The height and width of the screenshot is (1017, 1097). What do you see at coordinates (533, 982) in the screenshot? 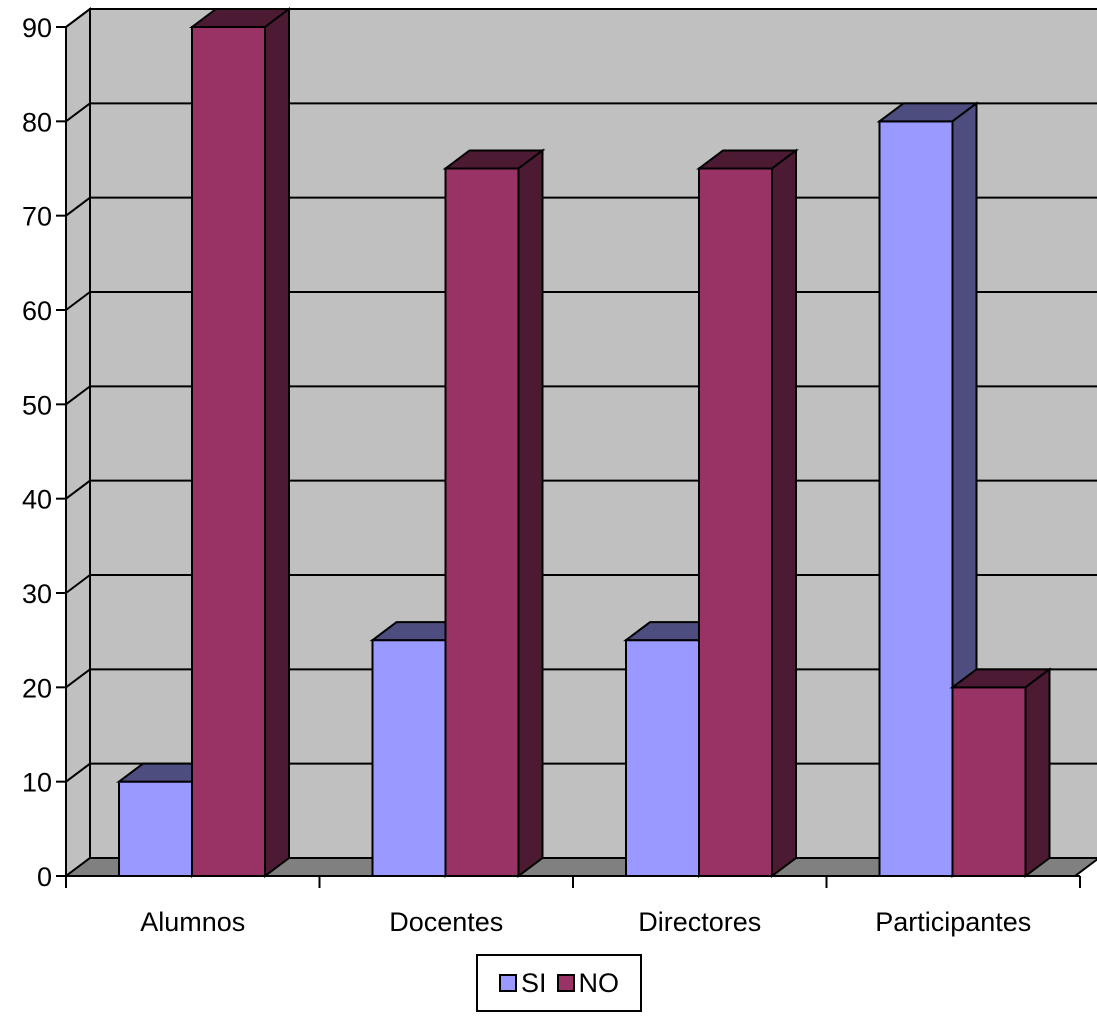
I see `legend-label-si: SI` at bounding box center [533, 982].